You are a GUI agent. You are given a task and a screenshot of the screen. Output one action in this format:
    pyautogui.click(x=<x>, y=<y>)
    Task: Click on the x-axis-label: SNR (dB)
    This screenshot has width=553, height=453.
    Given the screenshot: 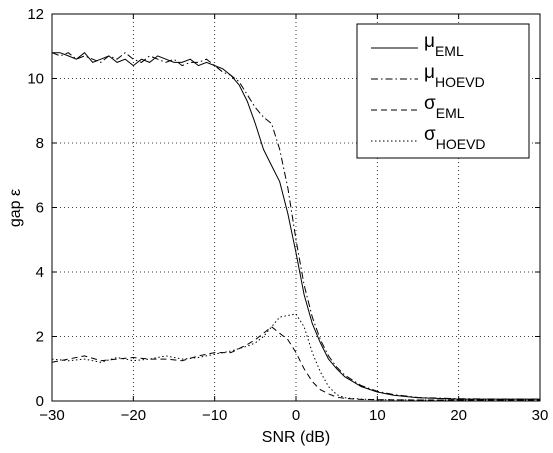 What is the action you would take?
    pyautogui.click(x=296, y=437)
    